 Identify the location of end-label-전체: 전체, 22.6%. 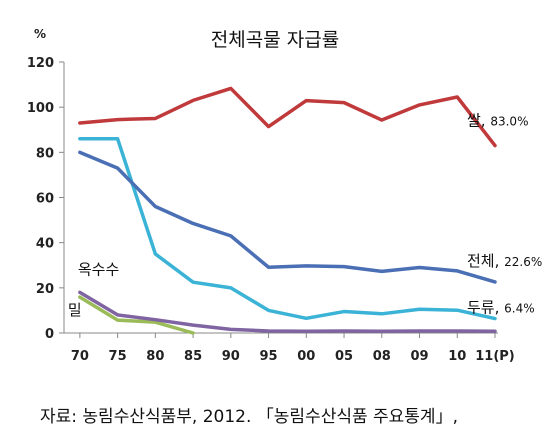
(504, 261).